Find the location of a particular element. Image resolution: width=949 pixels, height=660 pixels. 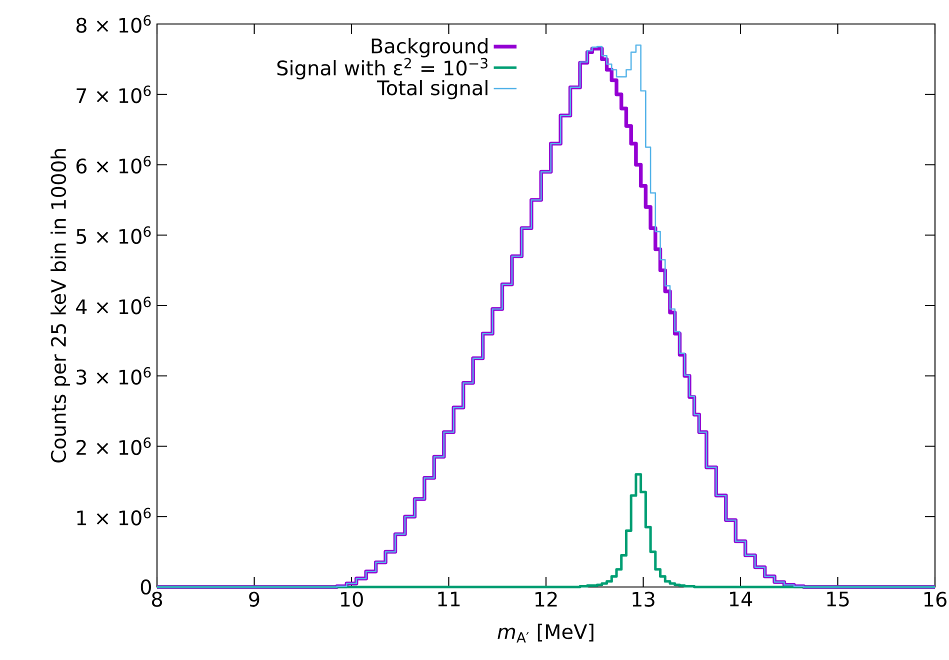

legend-label: Background is located at coordinates (430, 48).